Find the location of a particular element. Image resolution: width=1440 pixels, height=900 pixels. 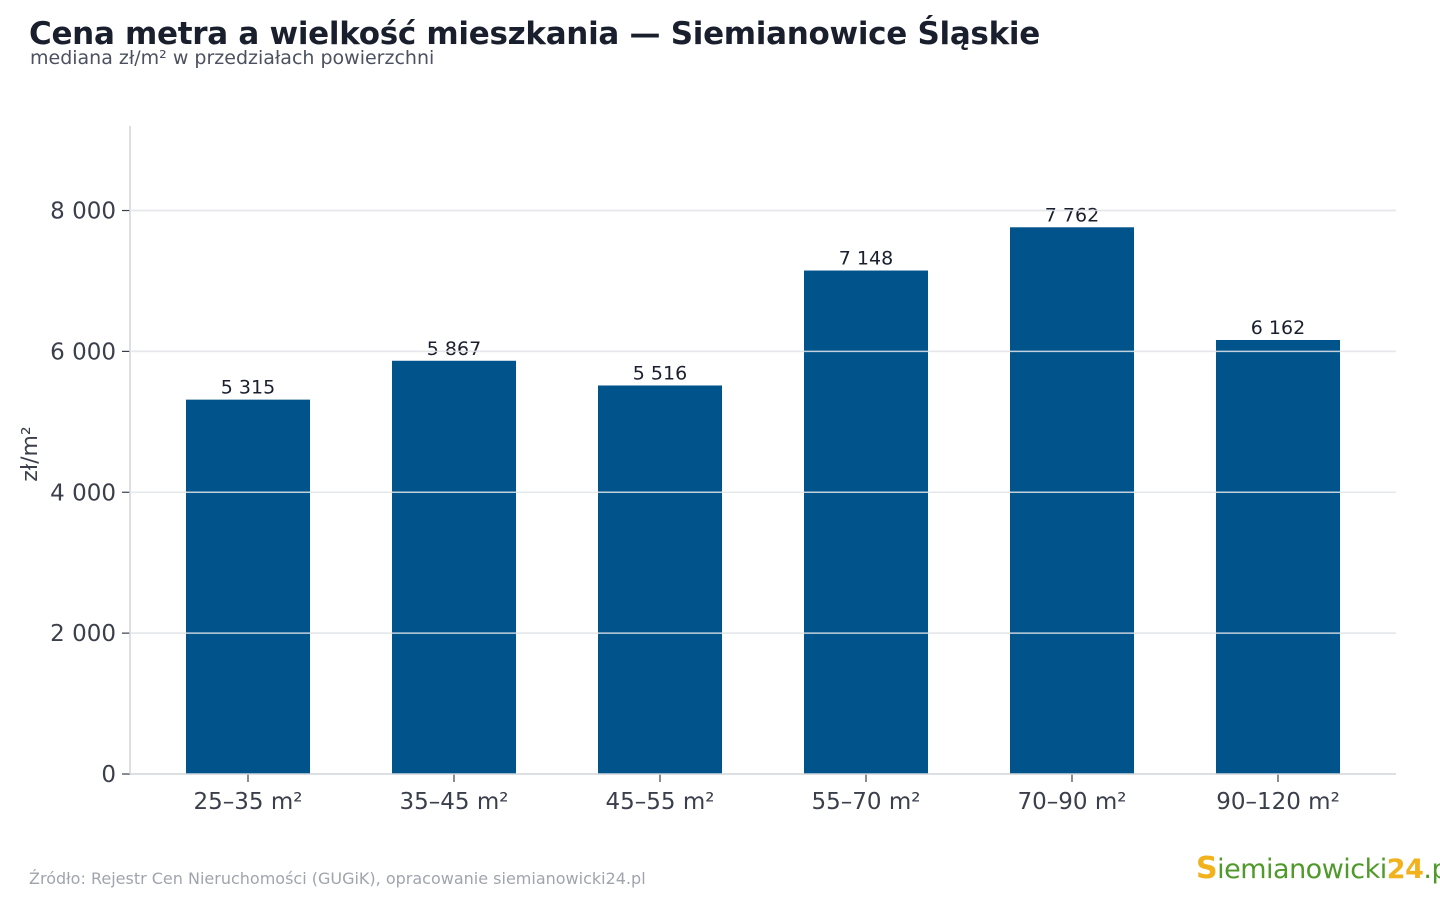

bar-value-label: 7 148 is located at coordinates (866, 259).